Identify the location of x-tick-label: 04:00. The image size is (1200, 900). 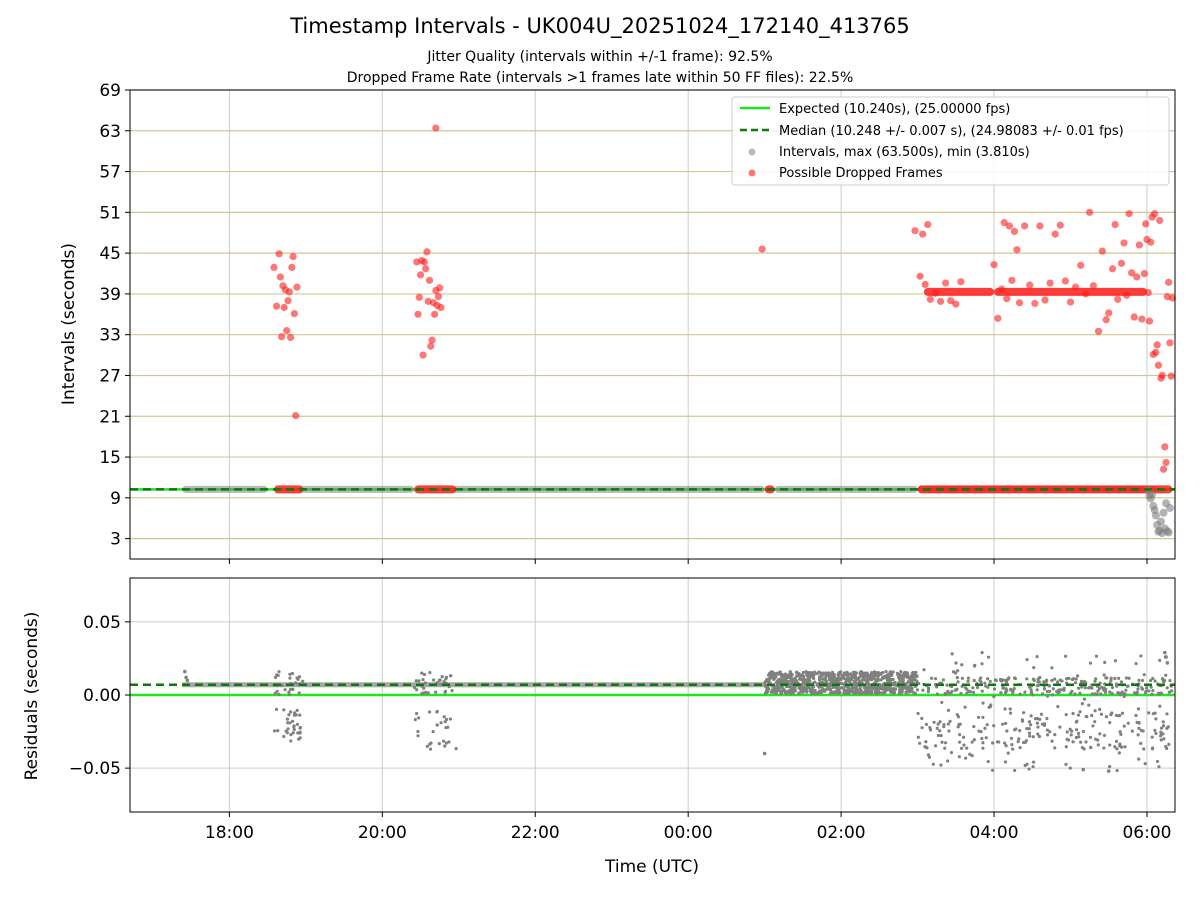
(994, 833).